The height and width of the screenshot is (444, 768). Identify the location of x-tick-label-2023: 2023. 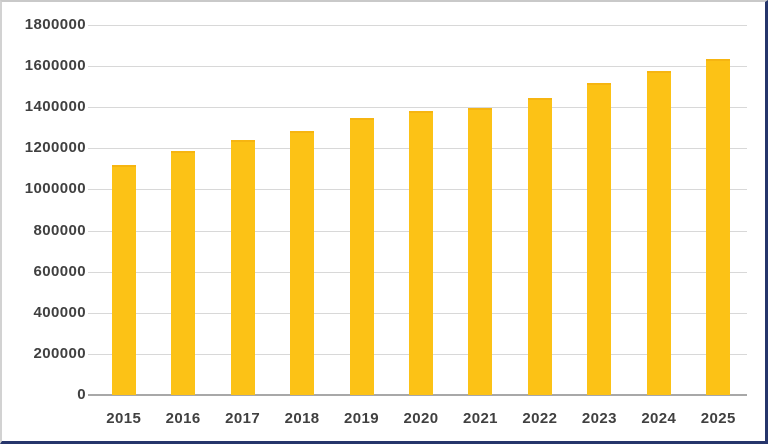
(599, 418).